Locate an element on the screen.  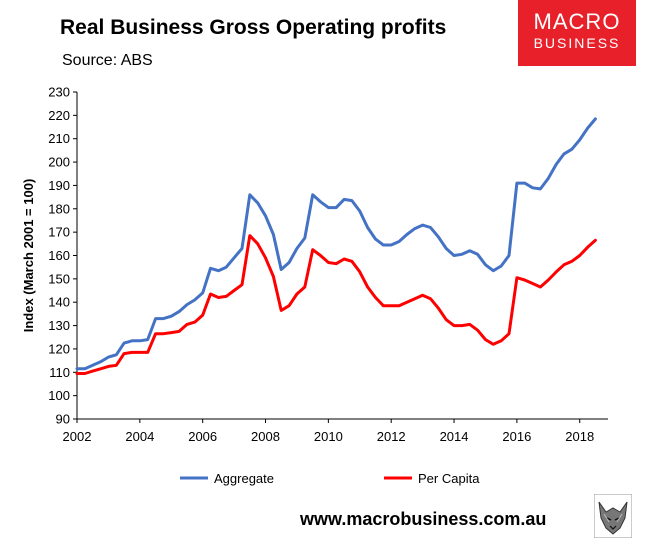
x-tick-label: 2016 is located at coordinates (516, 436).